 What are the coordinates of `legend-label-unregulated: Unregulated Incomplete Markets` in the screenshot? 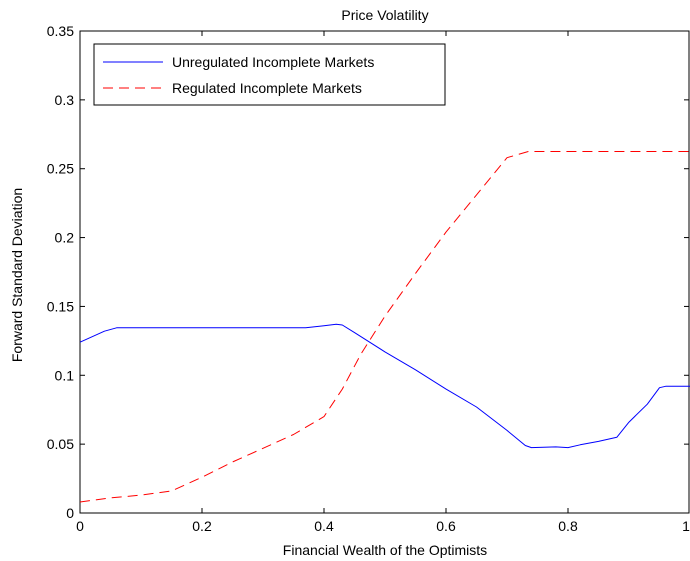 It's located at (273, 62).